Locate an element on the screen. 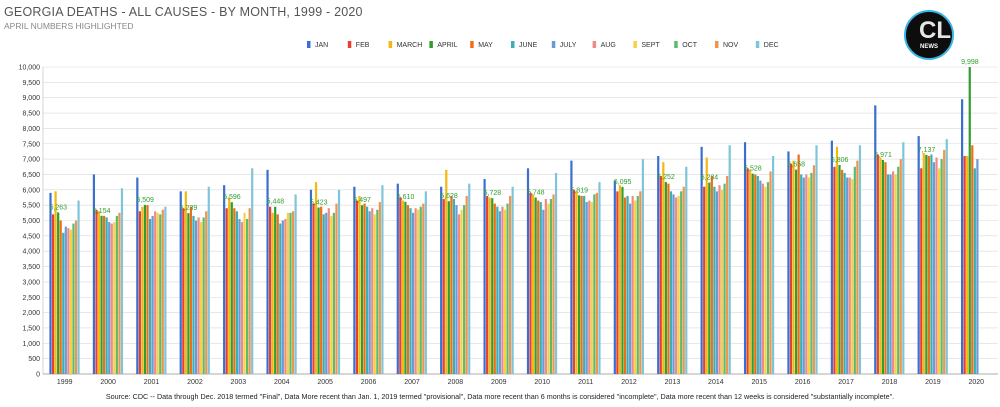 This screenshot has height=407, width=1000. bar-march-2005 is located at coordinates (316, 278).